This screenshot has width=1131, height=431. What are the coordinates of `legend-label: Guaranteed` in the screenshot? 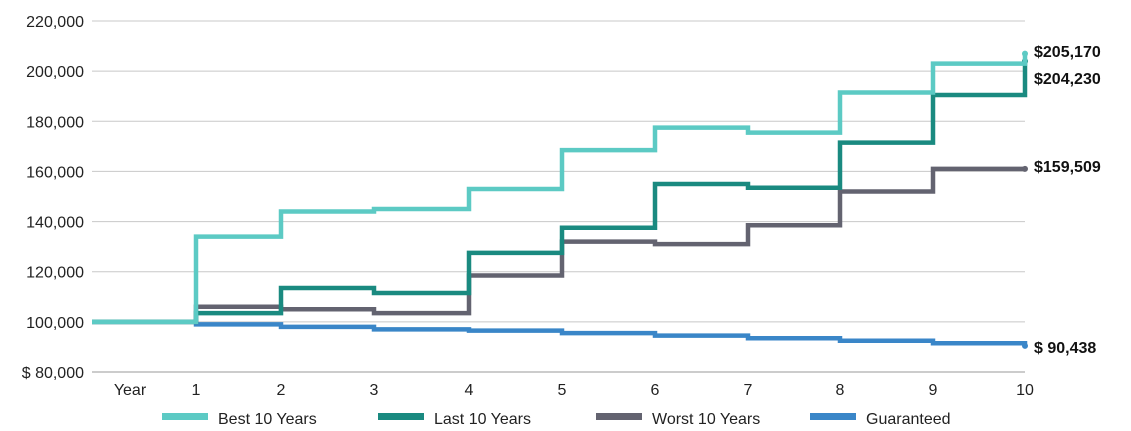 It's located at (908, 419).